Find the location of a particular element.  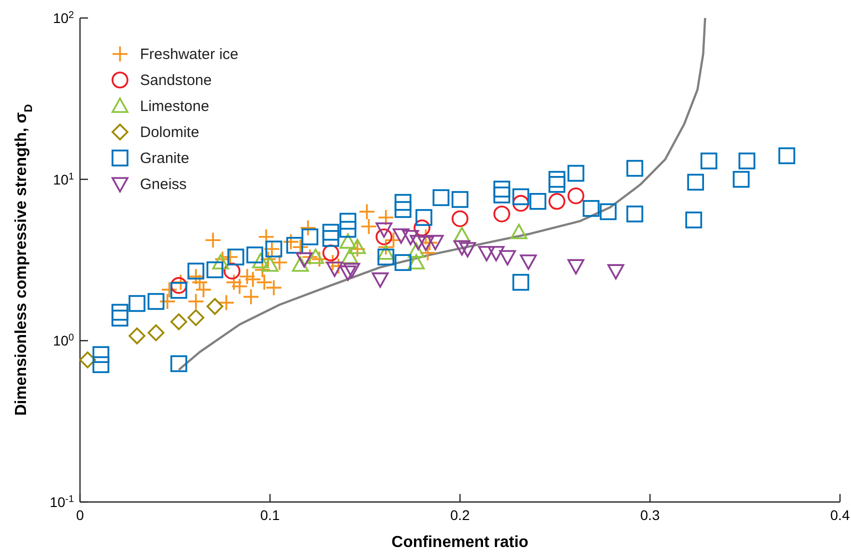

legend-label: Limestone is located at coordinates (175, 106).